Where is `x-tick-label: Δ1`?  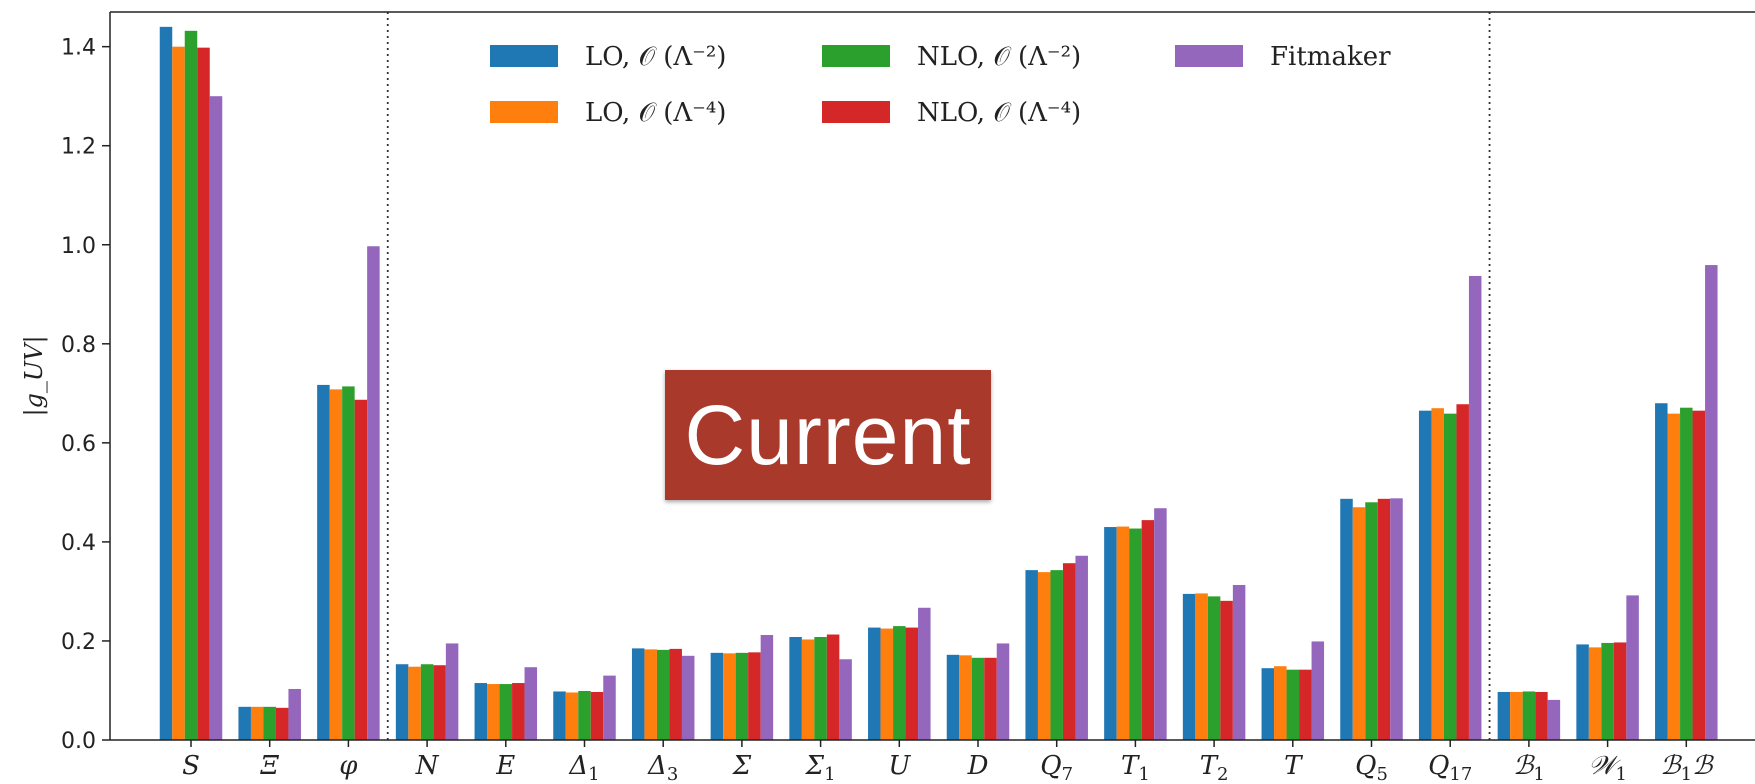
x-tick-label: Δ1 is located at coordinates (583, 767).